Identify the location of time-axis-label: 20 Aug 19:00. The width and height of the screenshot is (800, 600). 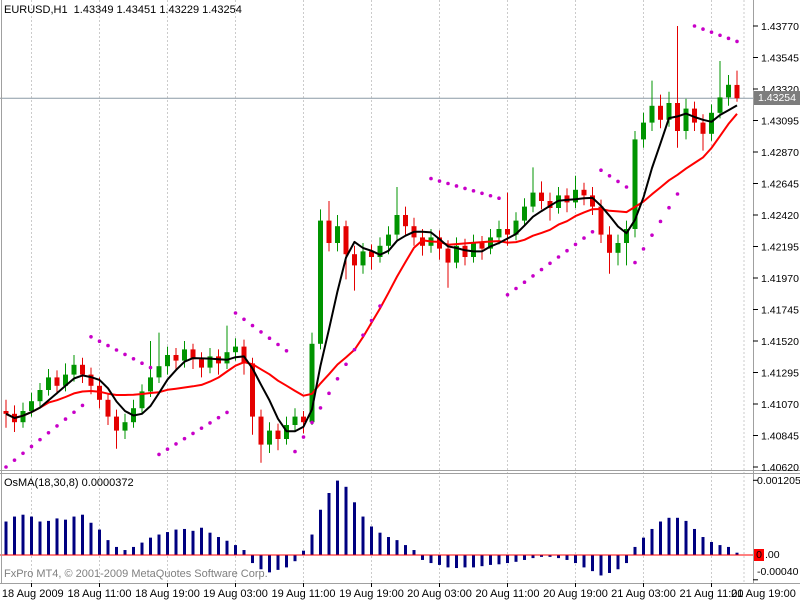
(575, 594).